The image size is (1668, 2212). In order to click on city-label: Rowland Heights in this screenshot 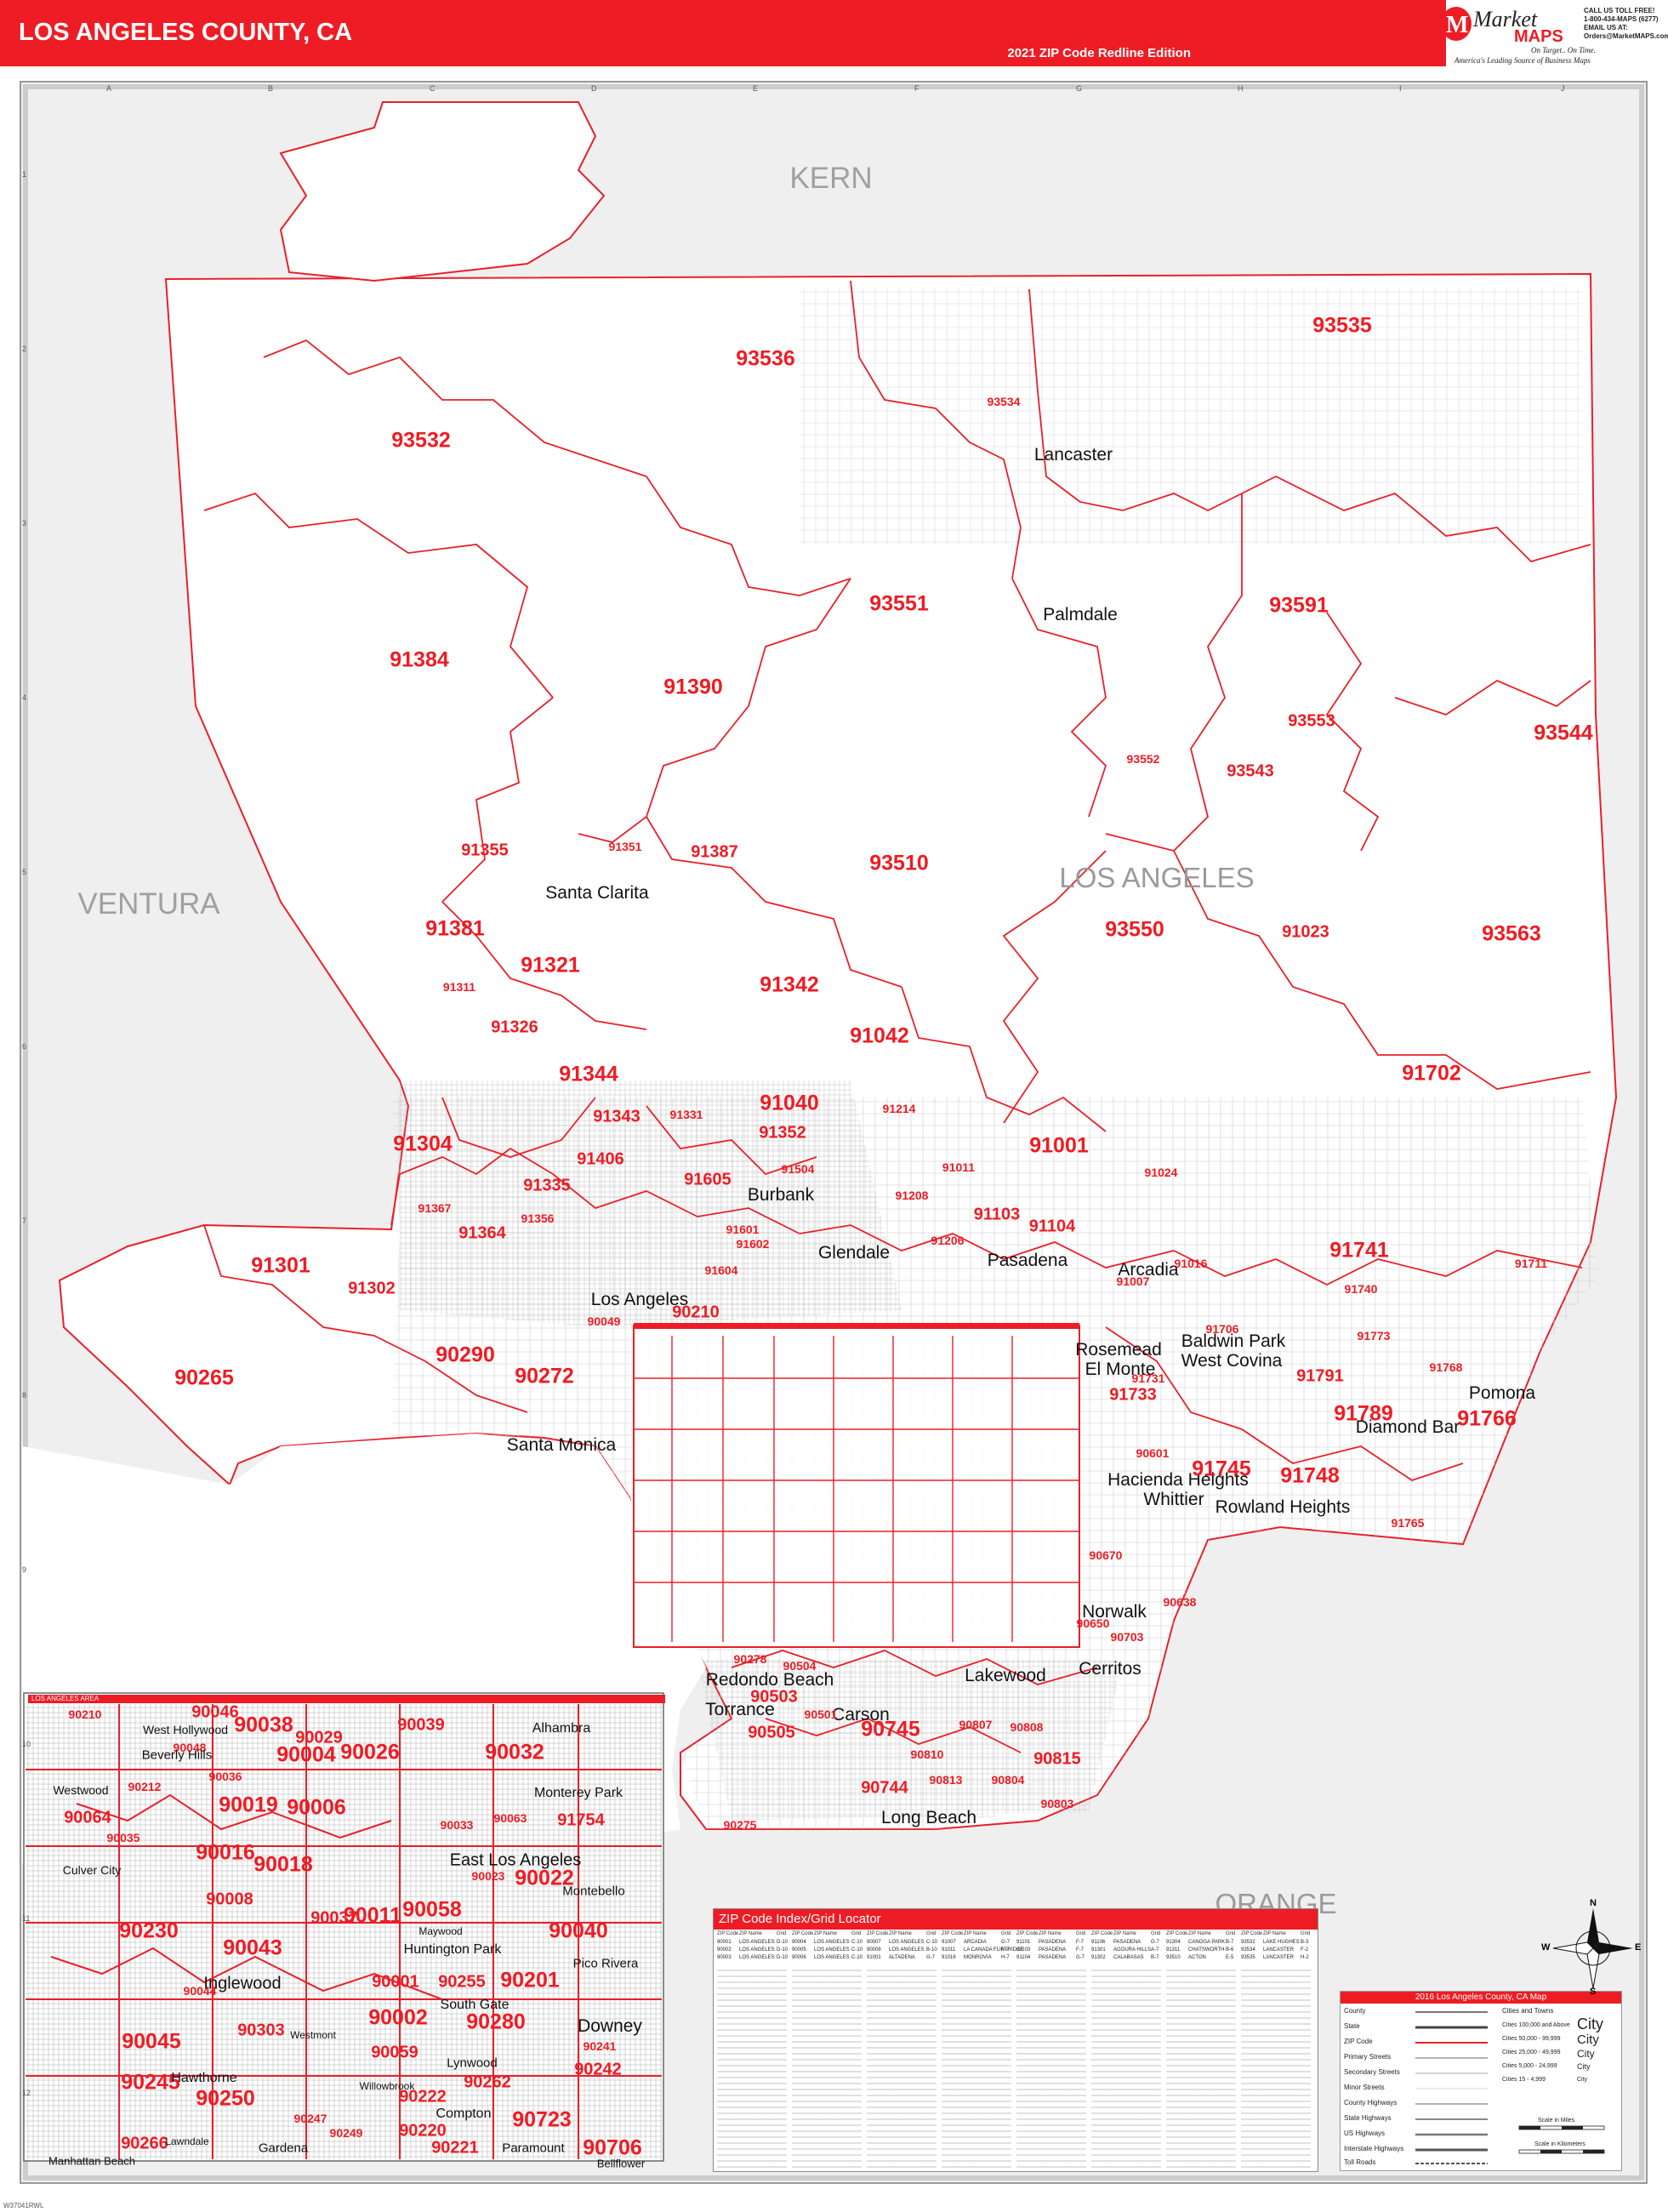, I will do `click(1283, 1507)`.